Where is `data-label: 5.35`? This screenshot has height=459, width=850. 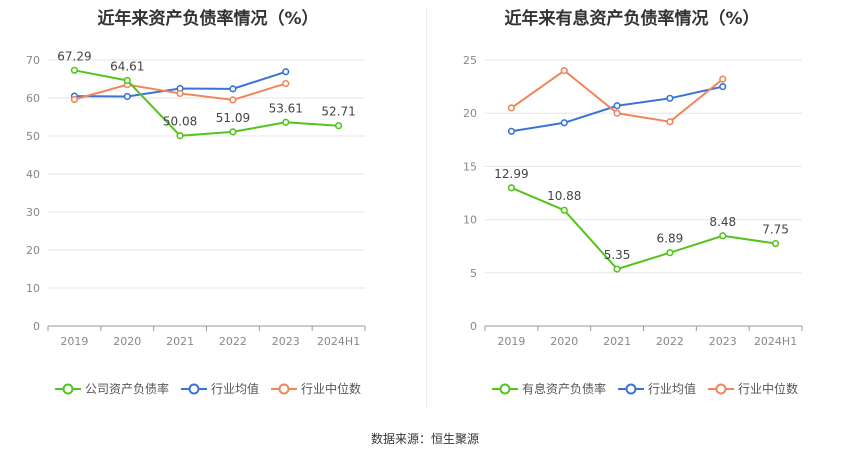
data-label: 5.35 is located at coordinates (617, 255).